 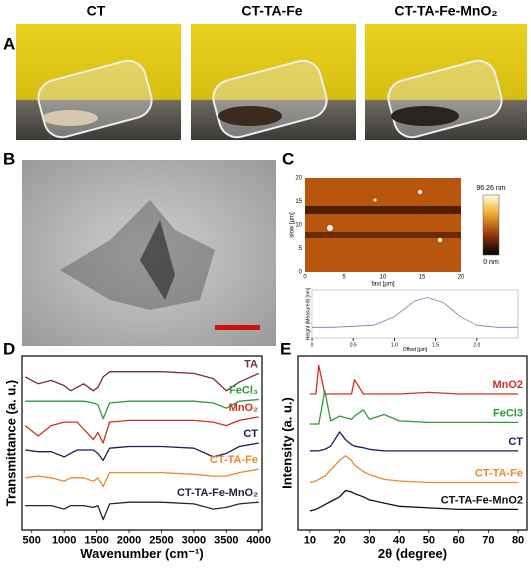 I want to click on photo-title: CT-TA-Fe-MnO₂, so click(x=445, y=11).